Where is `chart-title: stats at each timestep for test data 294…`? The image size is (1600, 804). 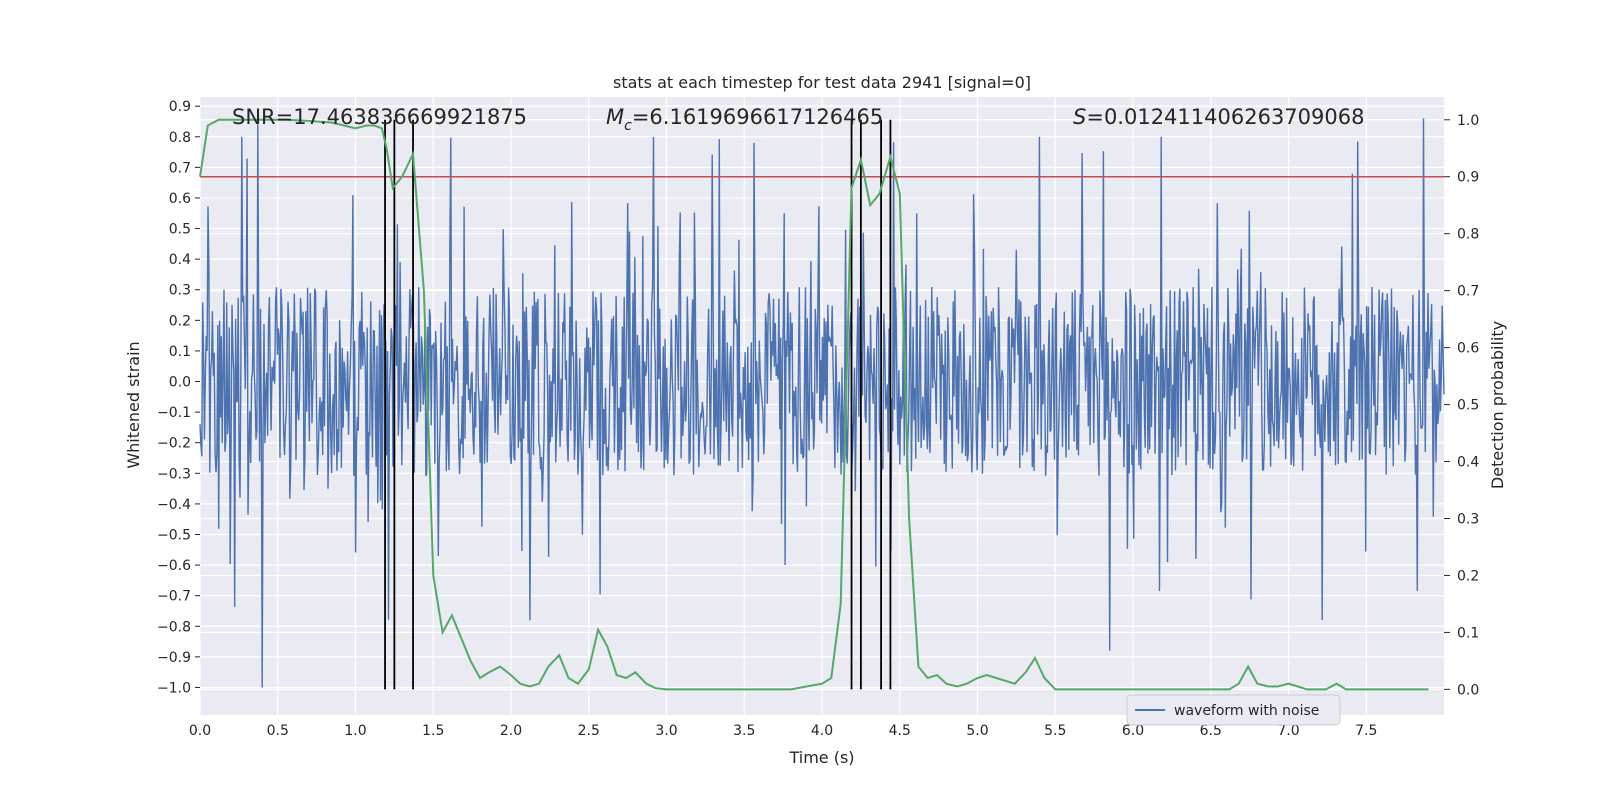 chart-title: stats at each timestep for test data 294… is located at coordinates (822, 82).